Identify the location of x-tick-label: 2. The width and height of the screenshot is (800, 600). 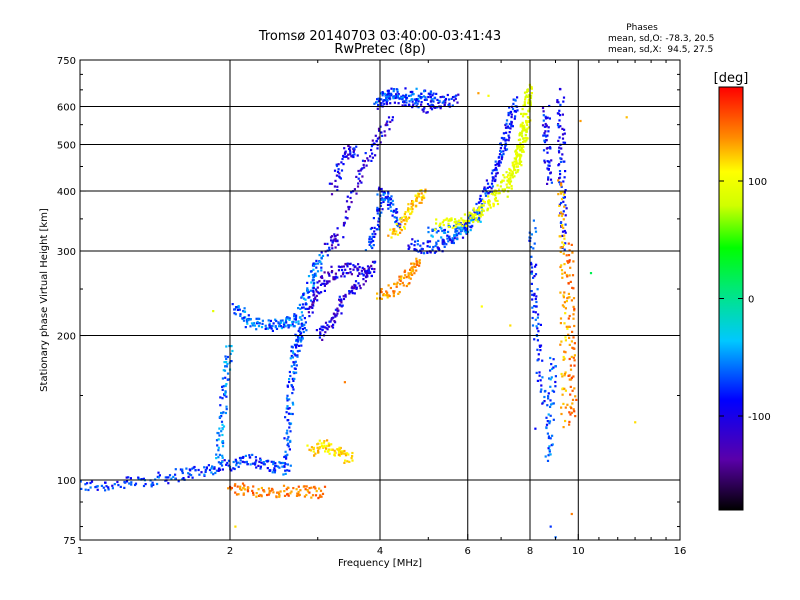
(230, 551).